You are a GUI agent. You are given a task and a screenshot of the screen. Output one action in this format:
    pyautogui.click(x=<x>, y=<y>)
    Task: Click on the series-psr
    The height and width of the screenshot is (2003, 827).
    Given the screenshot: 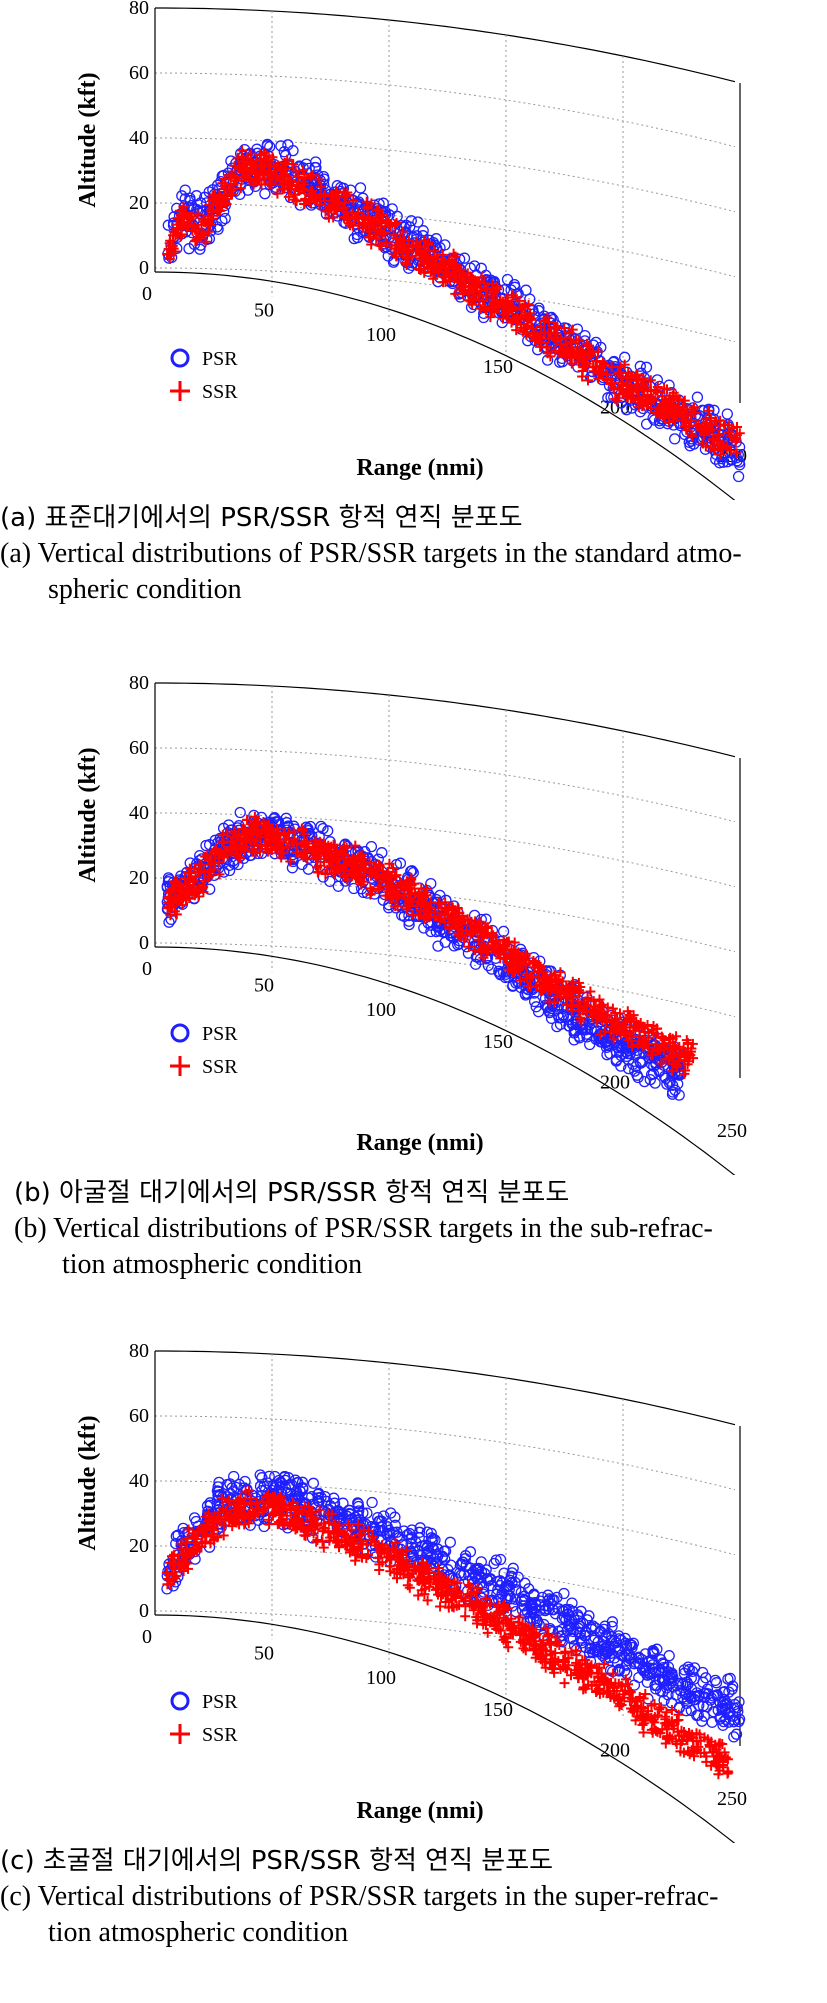 What is the action you would take?
    pyautogui.click(x=454, y=310)
    